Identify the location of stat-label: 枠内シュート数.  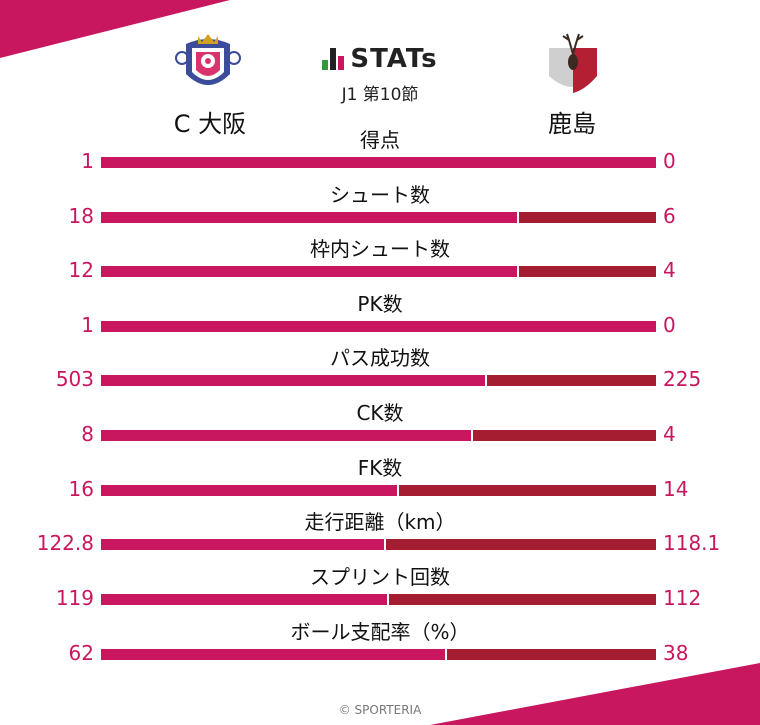
(380, 249).